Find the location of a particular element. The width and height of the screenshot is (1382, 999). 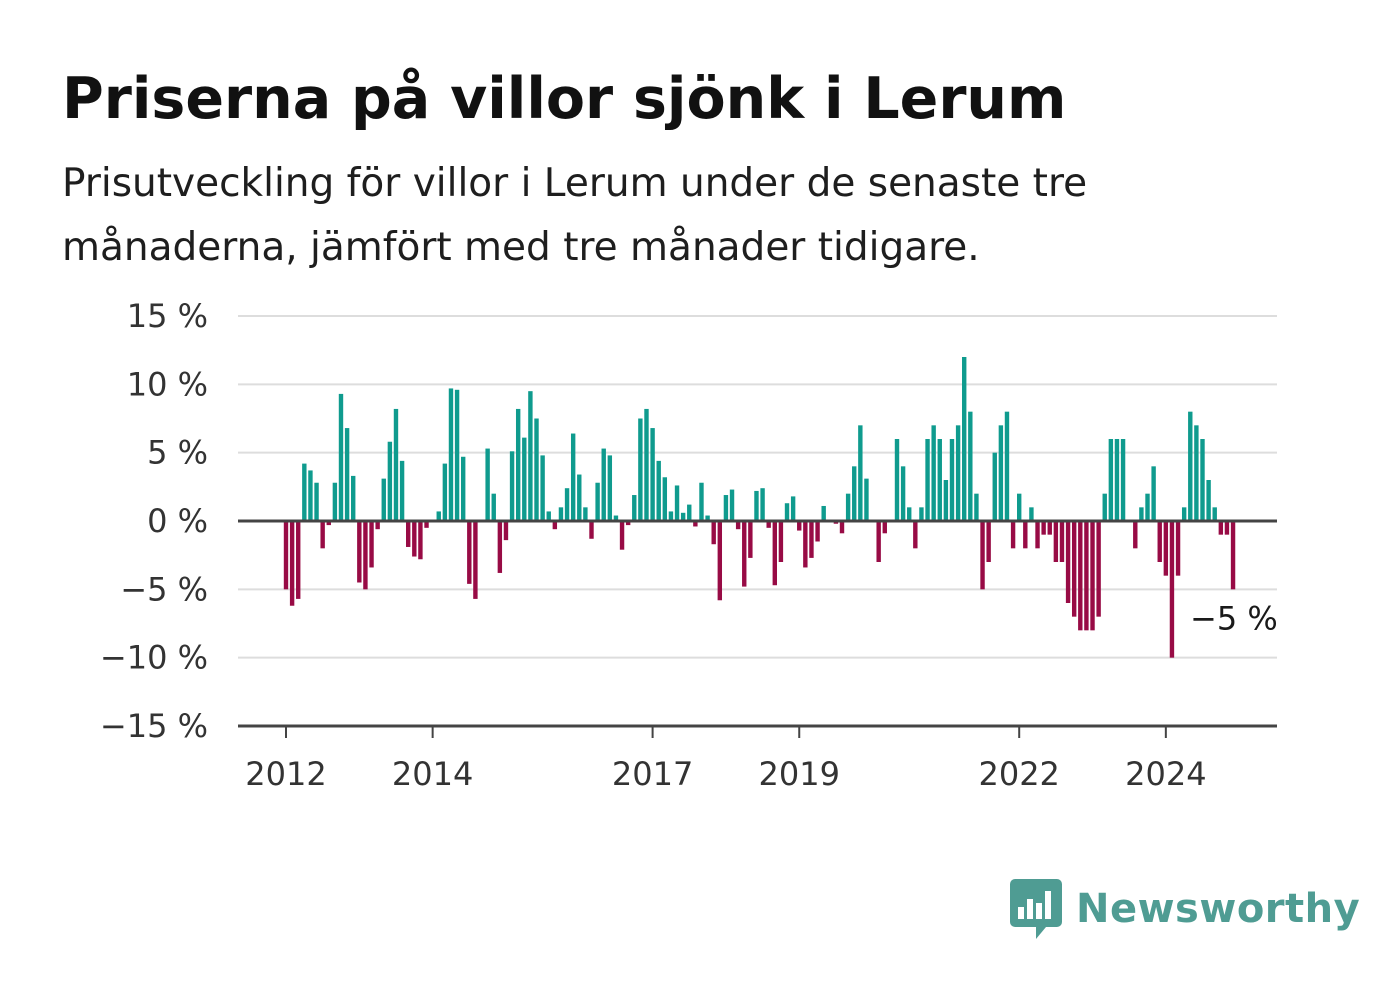

y-tick-label: −15 % is located at coordinates (154, 726).